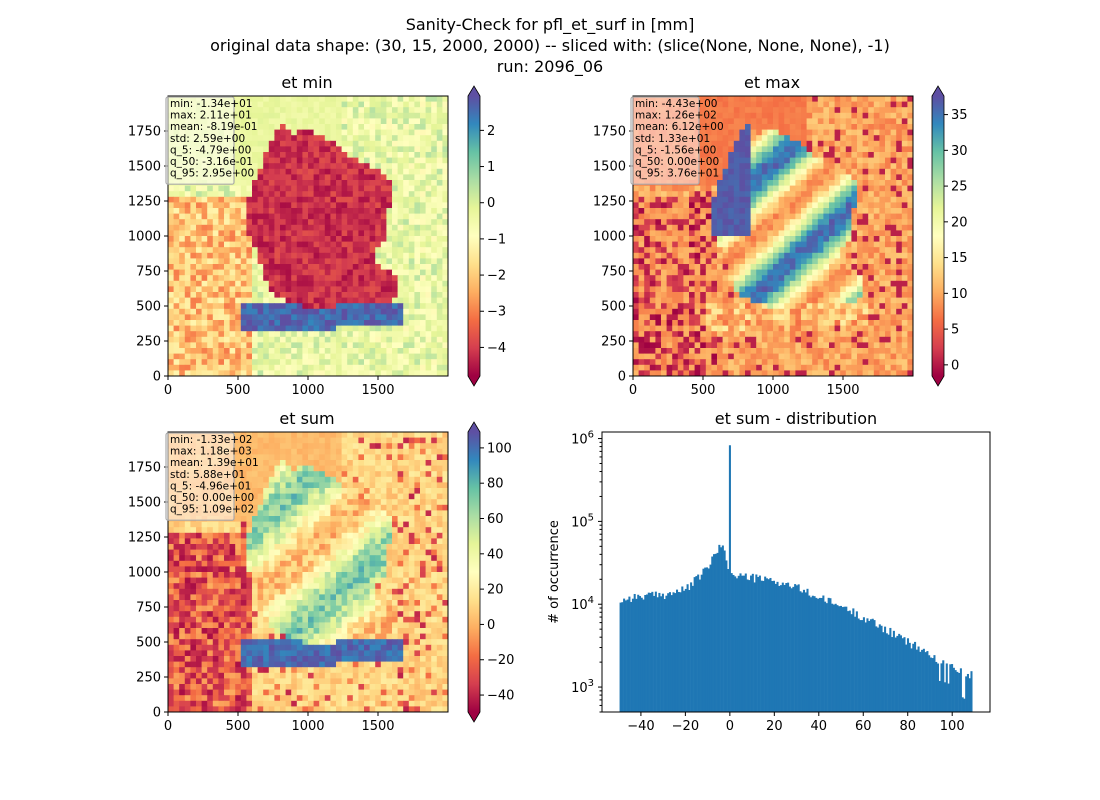  What do you see at coordinates (212, 174) in the screenshot?
I see `stats-line: q_95: 2.95e+00` at bounding box center [212, 174].